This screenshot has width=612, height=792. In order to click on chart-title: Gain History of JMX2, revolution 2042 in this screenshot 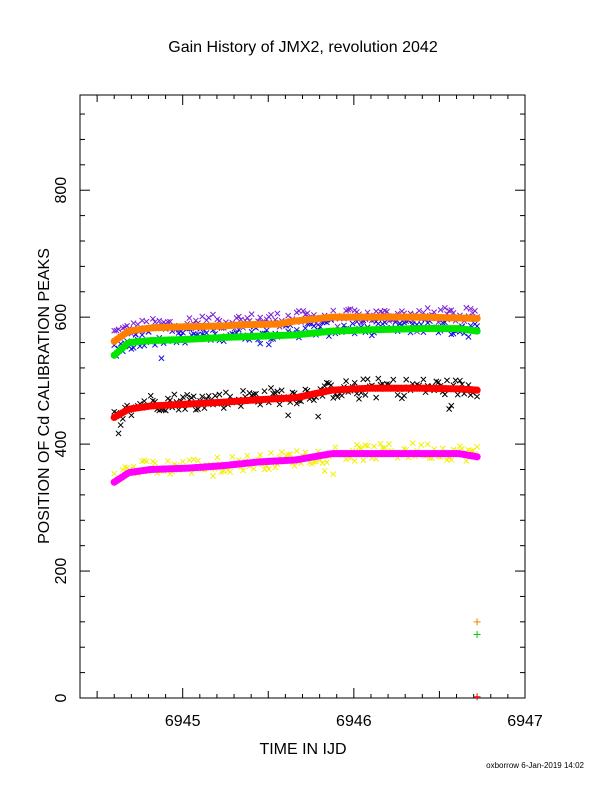, I will do `click(303, 47)`.